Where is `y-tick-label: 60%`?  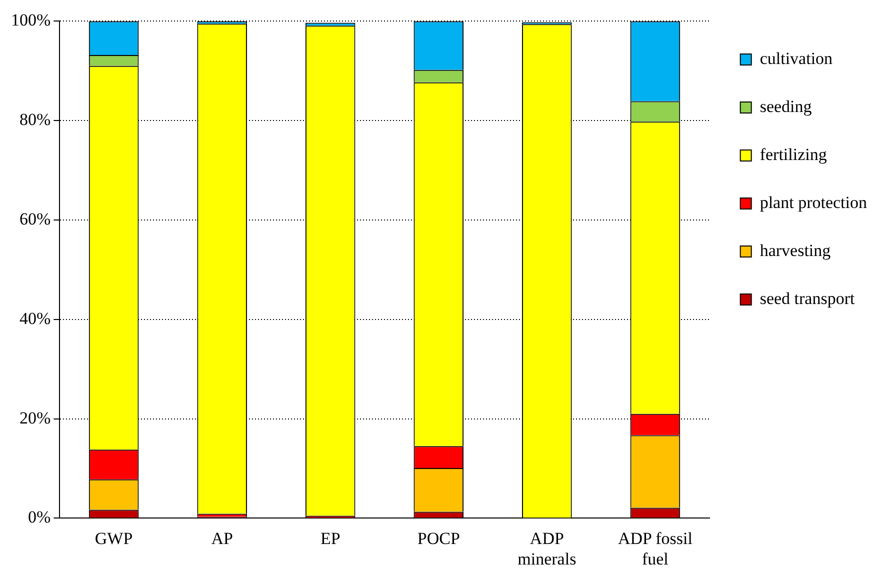
y-tick-label: 60% is located at coordinates (35, 218).